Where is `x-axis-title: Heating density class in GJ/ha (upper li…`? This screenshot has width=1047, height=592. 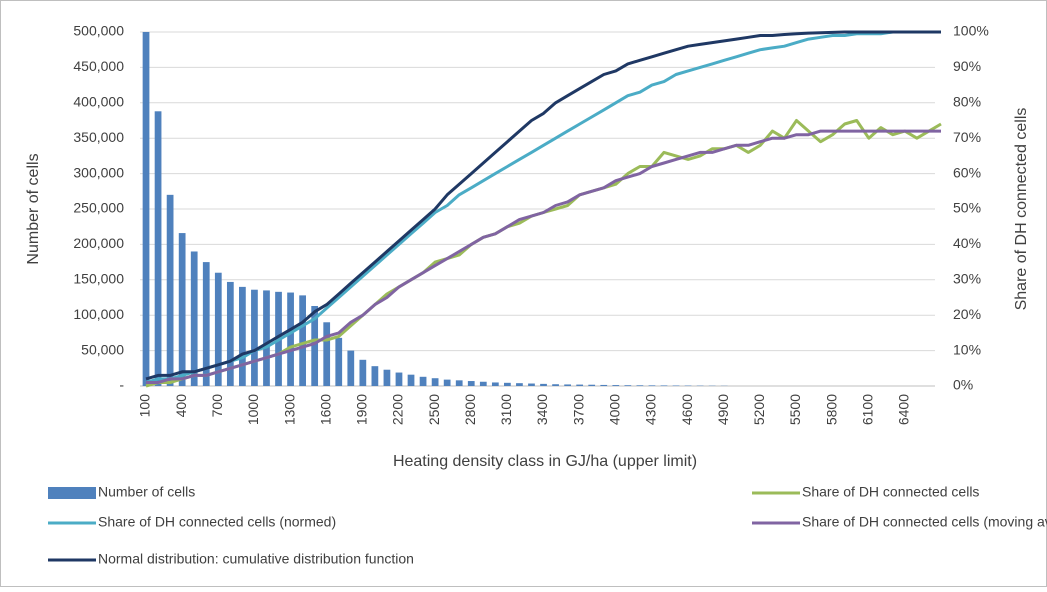 x-axis-title: Heating density class in GJ/ha (upper li… is located at coordinates (545, 461).